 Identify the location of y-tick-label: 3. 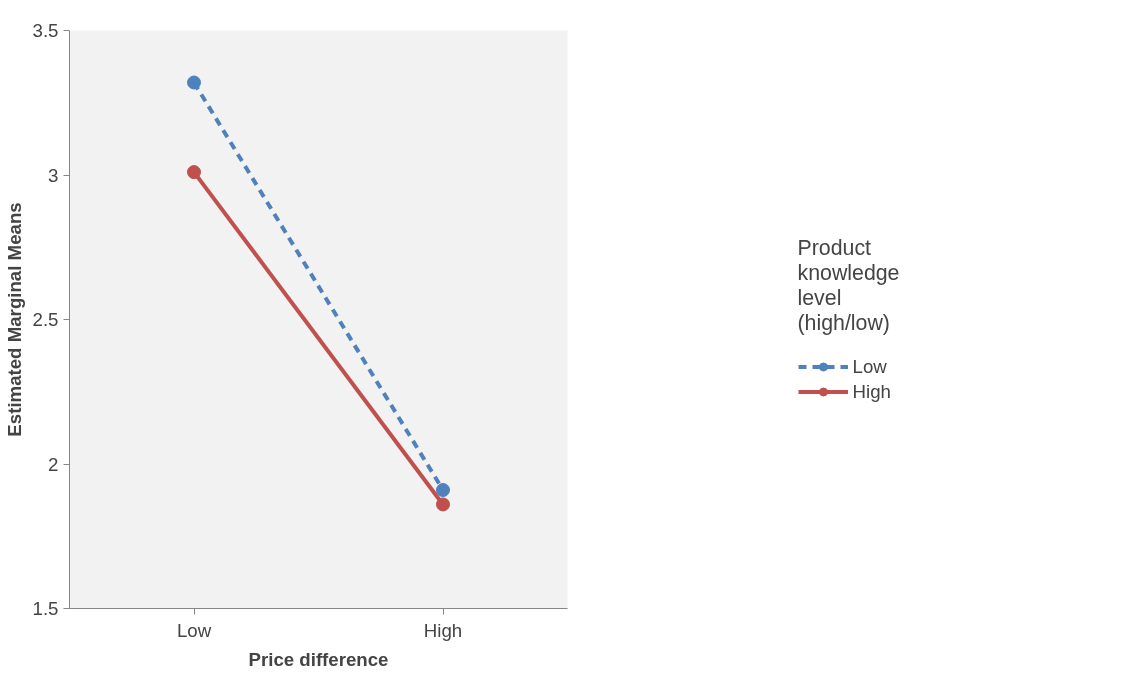
(53, 175).